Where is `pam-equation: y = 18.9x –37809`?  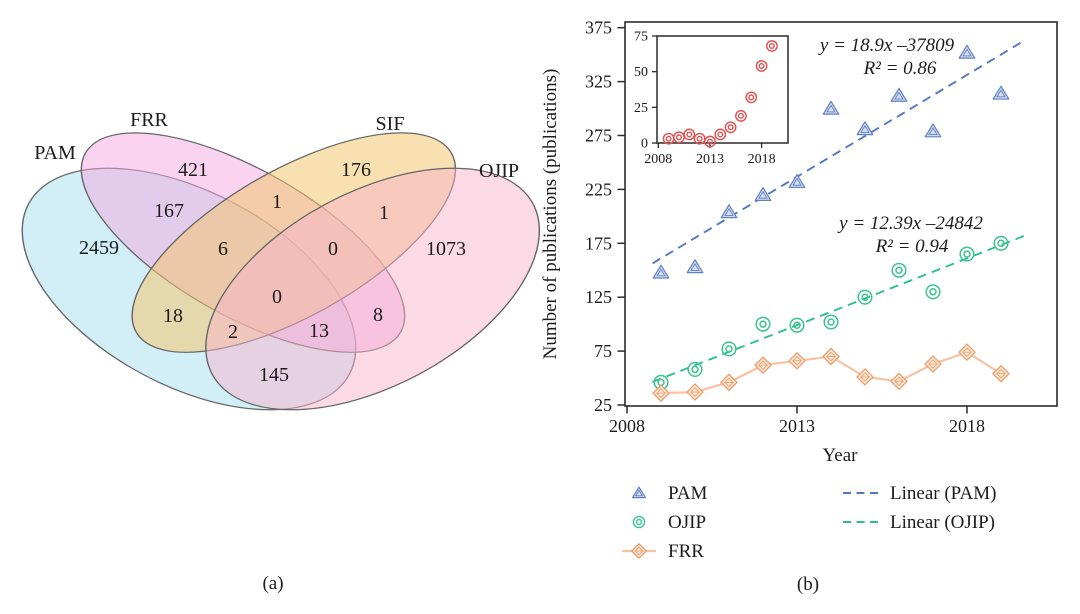
pam-equation: y = 18.9x –37809 is located at coordinates (886, 45).